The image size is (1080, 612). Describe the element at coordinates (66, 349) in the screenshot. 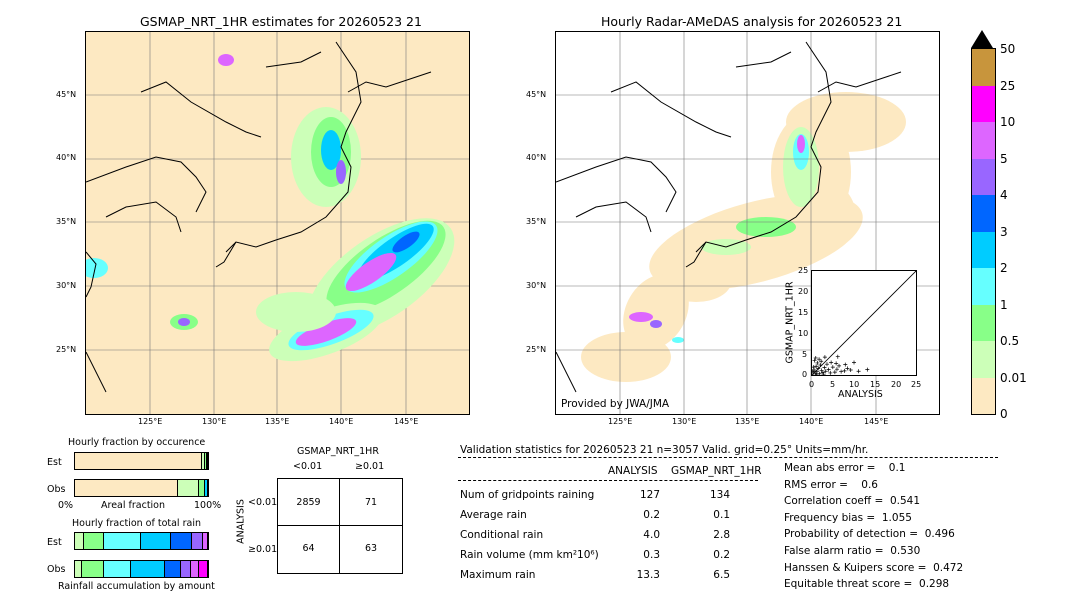

I see `left-lat-25: 25°N` at that location.